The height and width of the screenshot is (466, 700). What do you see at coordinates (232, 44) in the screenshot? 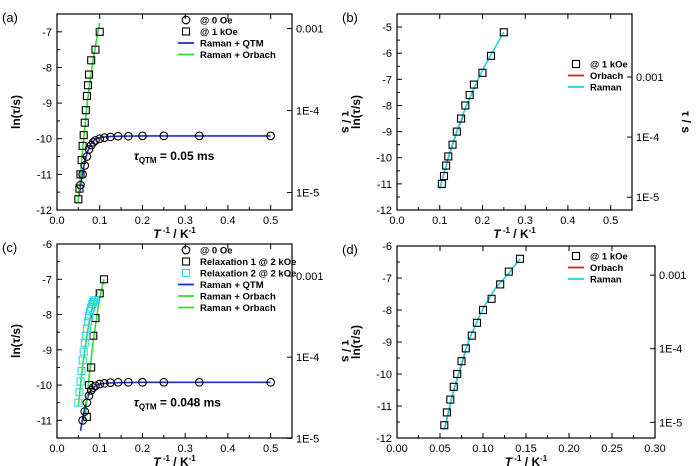
I see `legend-label: Raman + QTM` at bounding box center [232, 44].